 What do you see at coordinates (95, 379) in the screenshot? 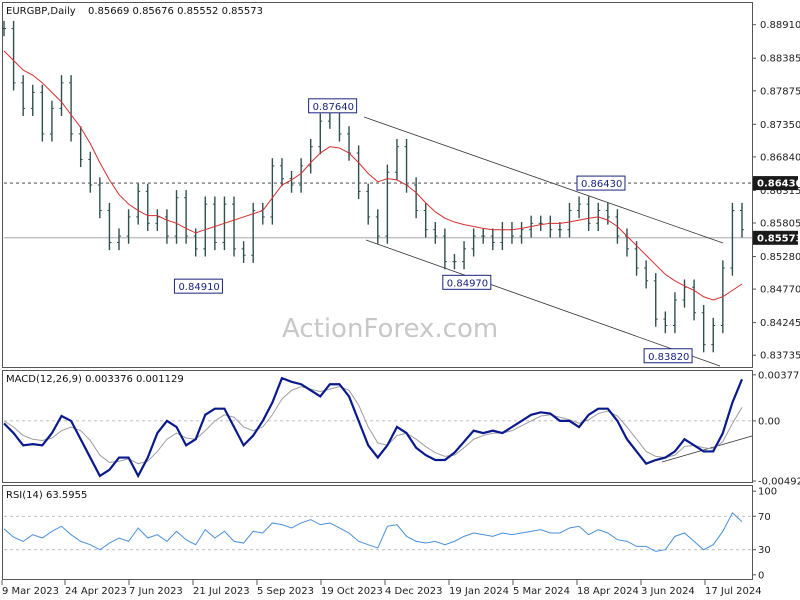
I see `macd-header: MACD(12,26,9) 0.003376 0.001129` at bounding box center [95, 379].